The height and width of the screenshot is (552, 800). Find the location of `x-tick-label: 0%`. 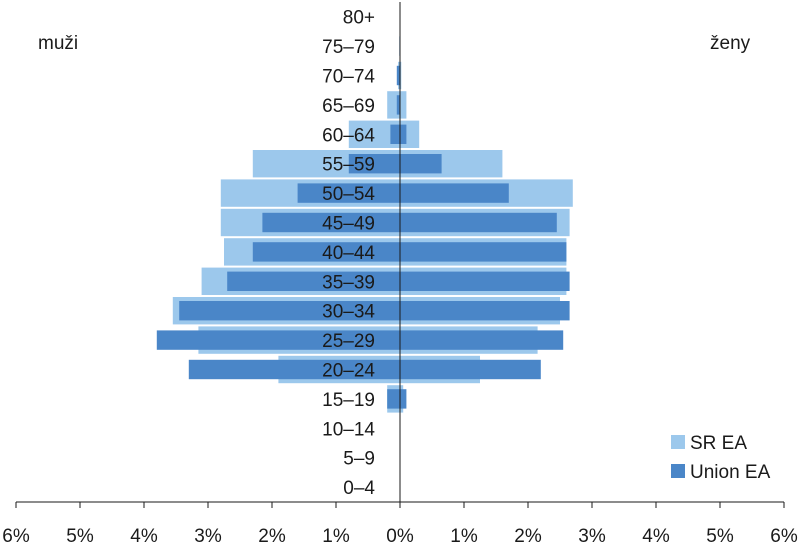

x-tick-label: 0% is located at coordinates (400, 536).